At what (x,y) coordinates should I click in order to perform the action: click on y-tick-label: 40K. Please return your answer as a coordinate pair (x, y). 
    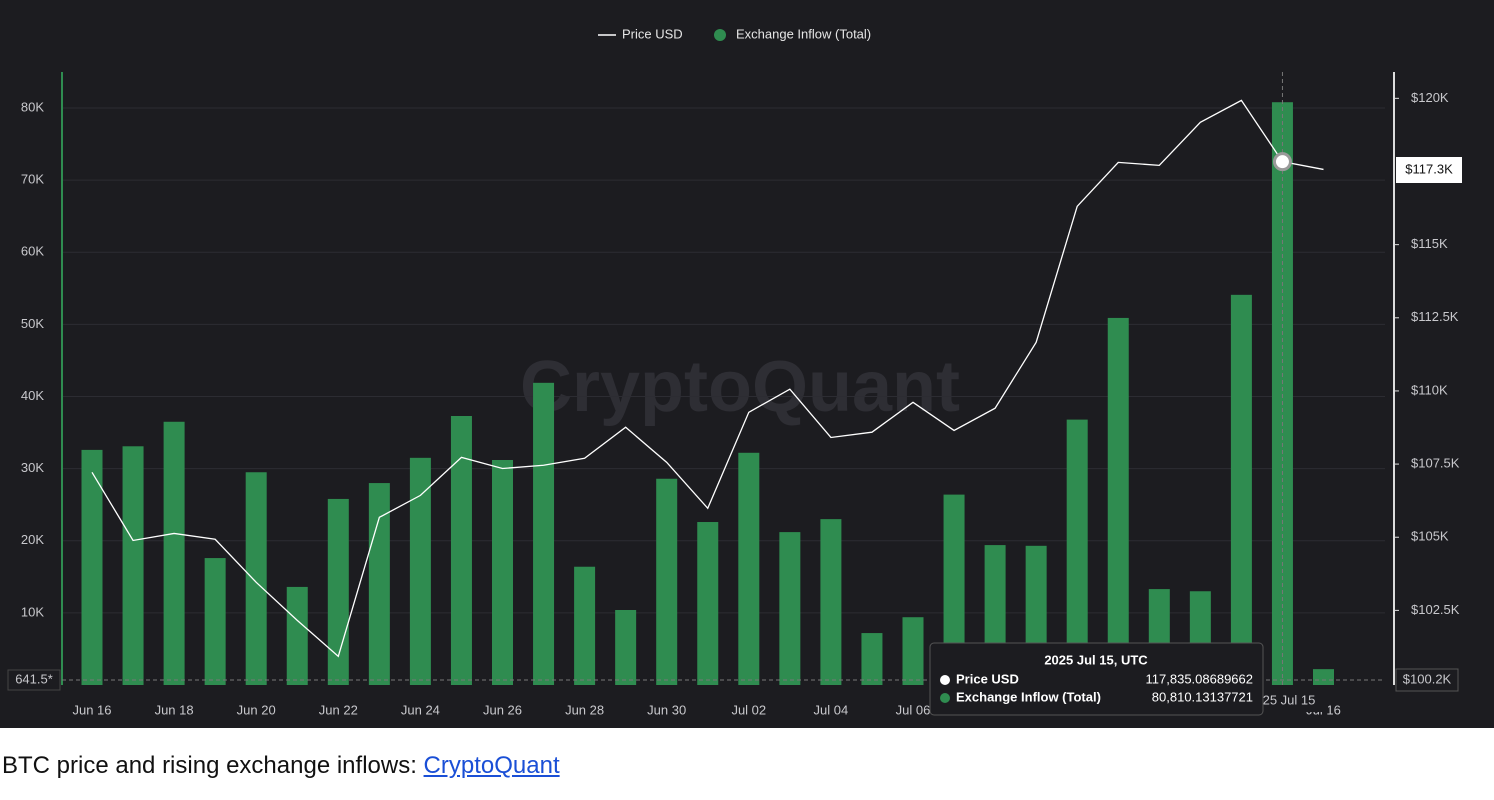
    Looking at the image, I should click on (32, 395).